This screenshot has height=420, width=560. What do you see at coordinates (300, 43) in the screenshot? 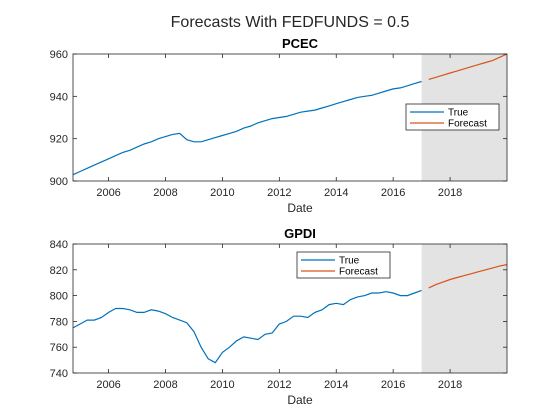
I see `axes-title: PCEC` at bounding box center [300, 43].